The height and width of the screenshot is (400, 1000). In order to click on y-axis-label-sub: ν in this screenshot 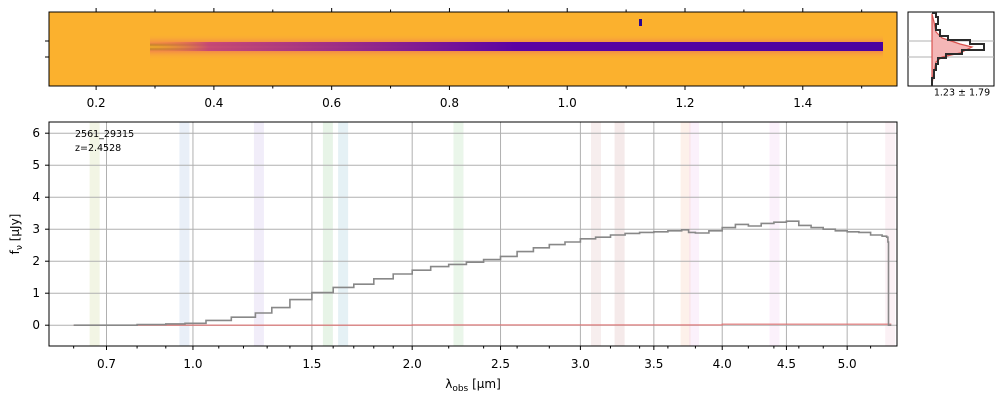, I will do `click(20, 247)`.